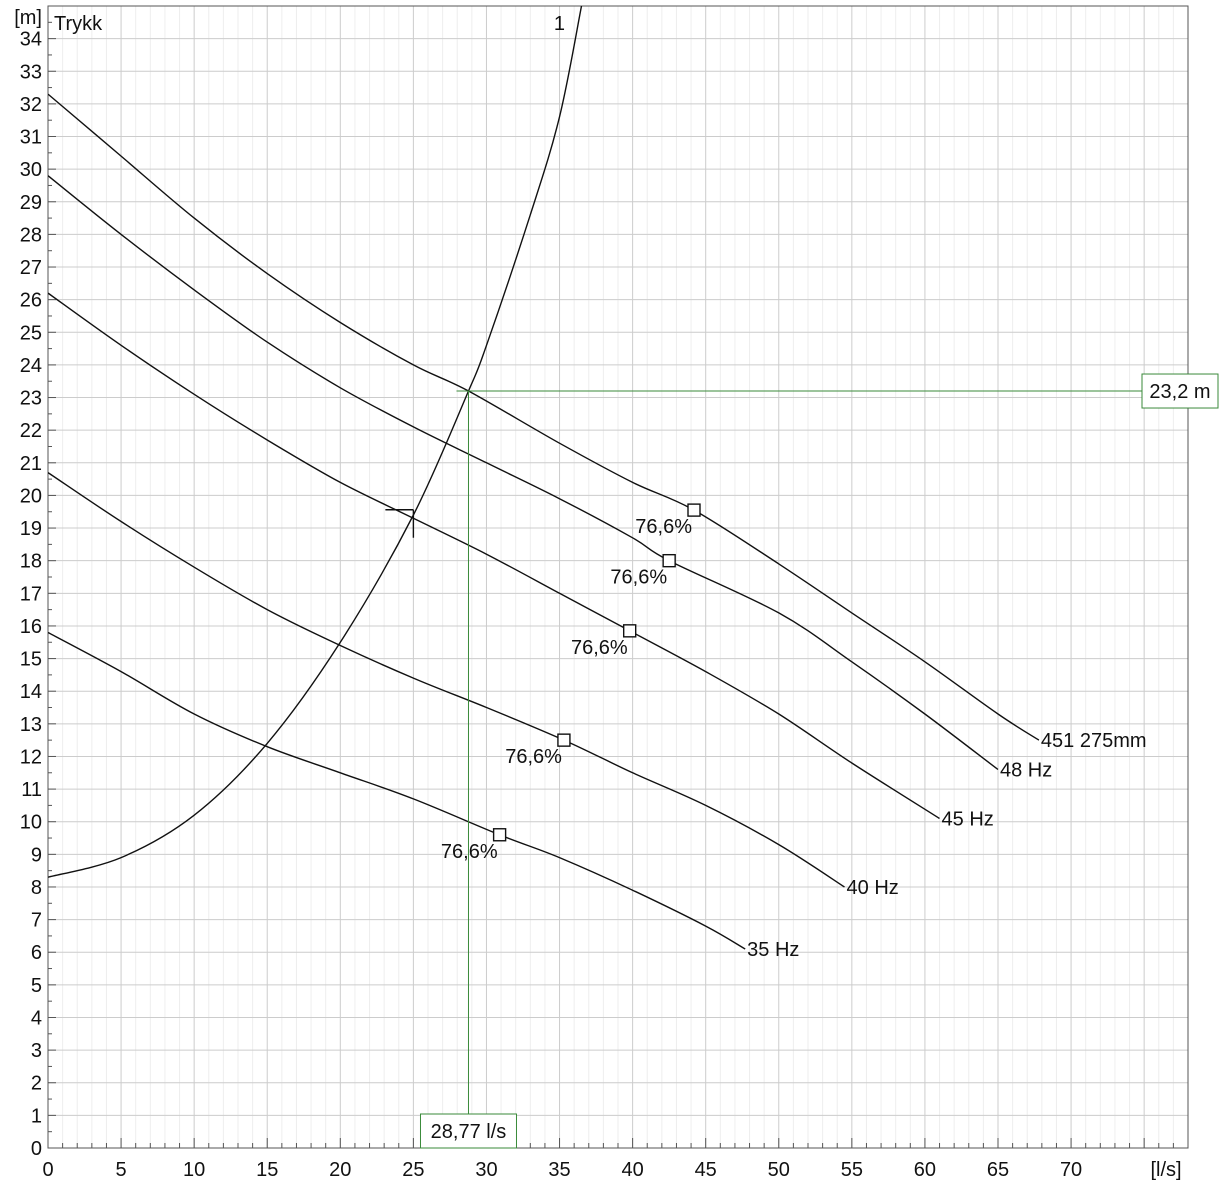 The image size is (1224, 1187). What do you see at coordinates (47, 1170) in the screenshot?
I see `x-tick-label: 0` at bounding box center [47, 1170].